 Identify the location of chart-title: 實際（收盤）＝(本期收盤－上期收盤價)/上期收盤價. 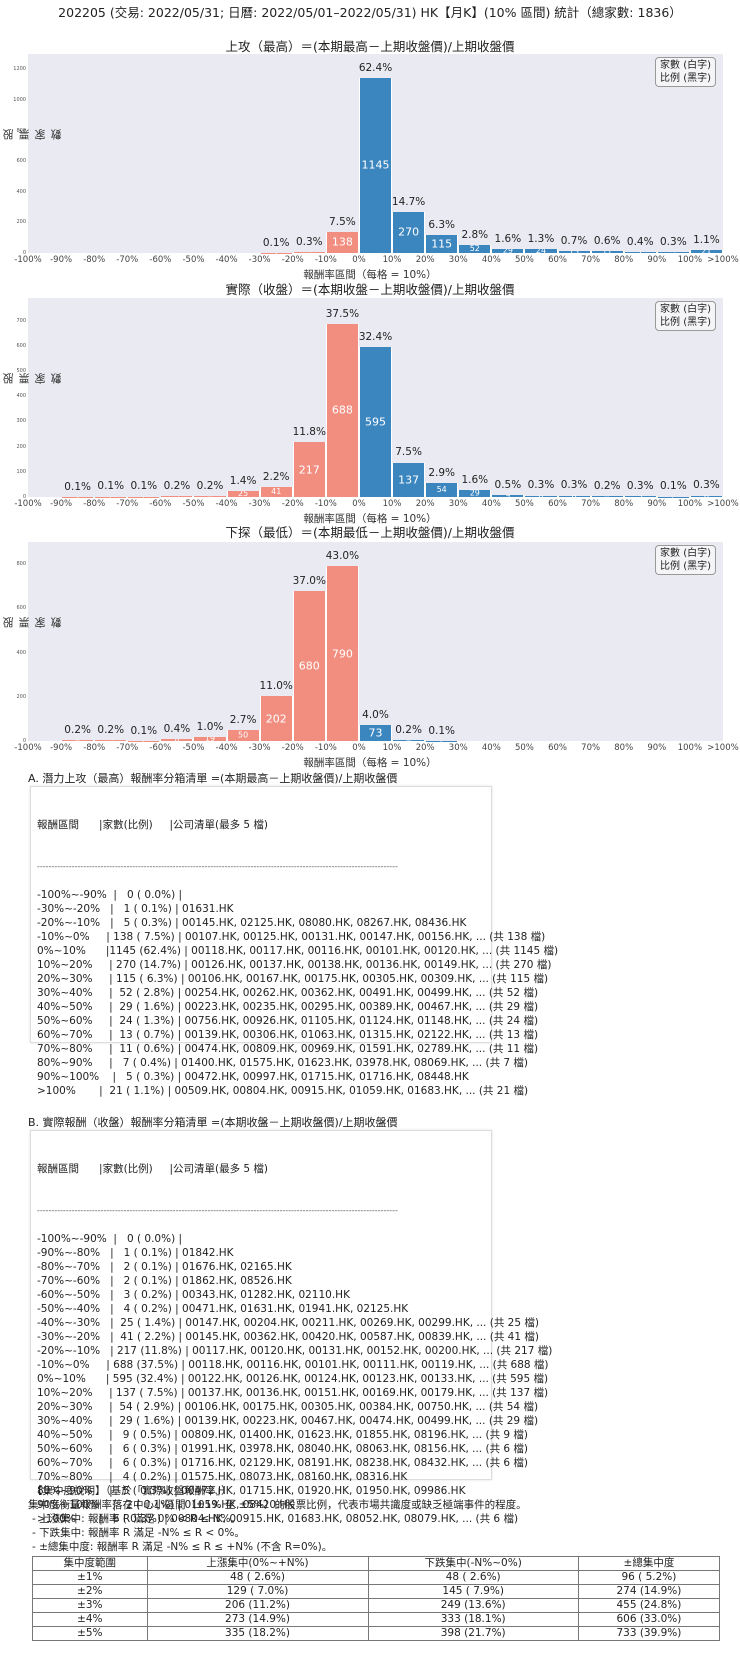
(370, 289).